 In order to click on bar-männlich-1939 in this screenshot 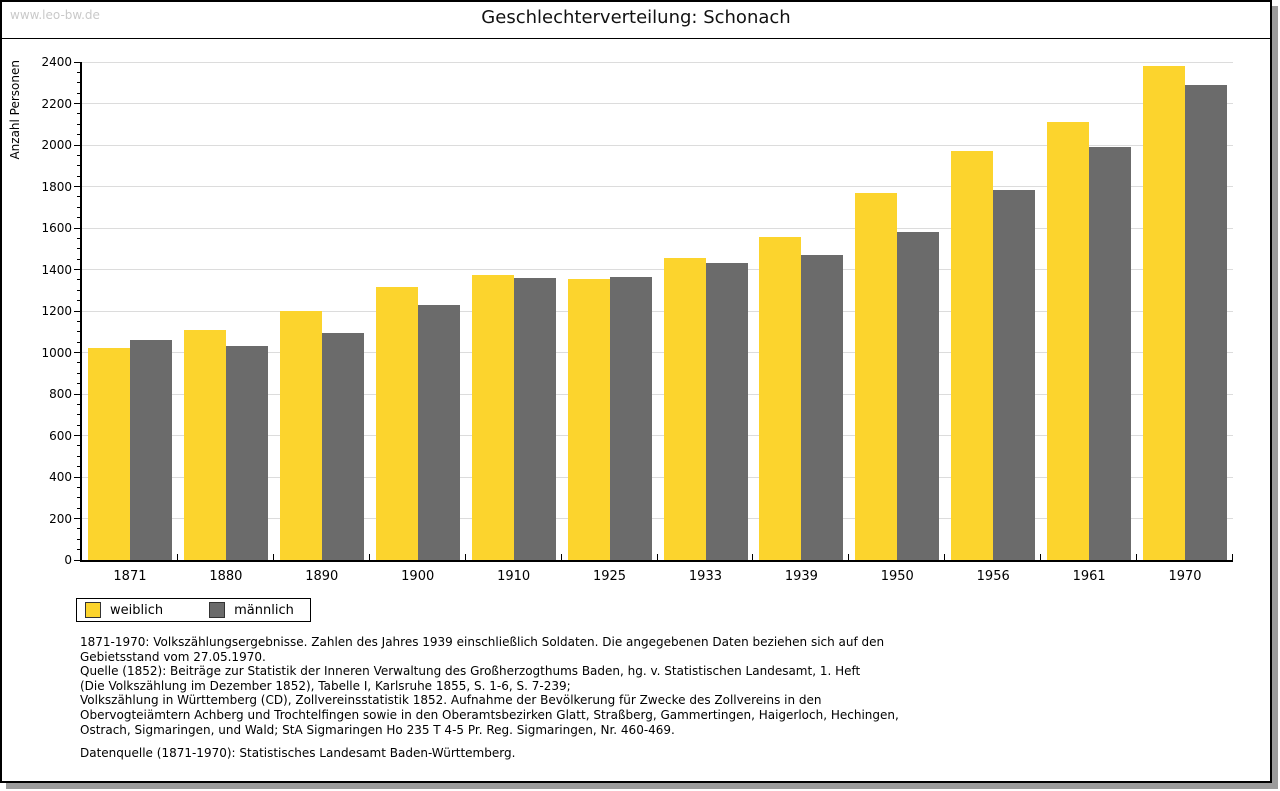, I will do `click(822, 407)`.